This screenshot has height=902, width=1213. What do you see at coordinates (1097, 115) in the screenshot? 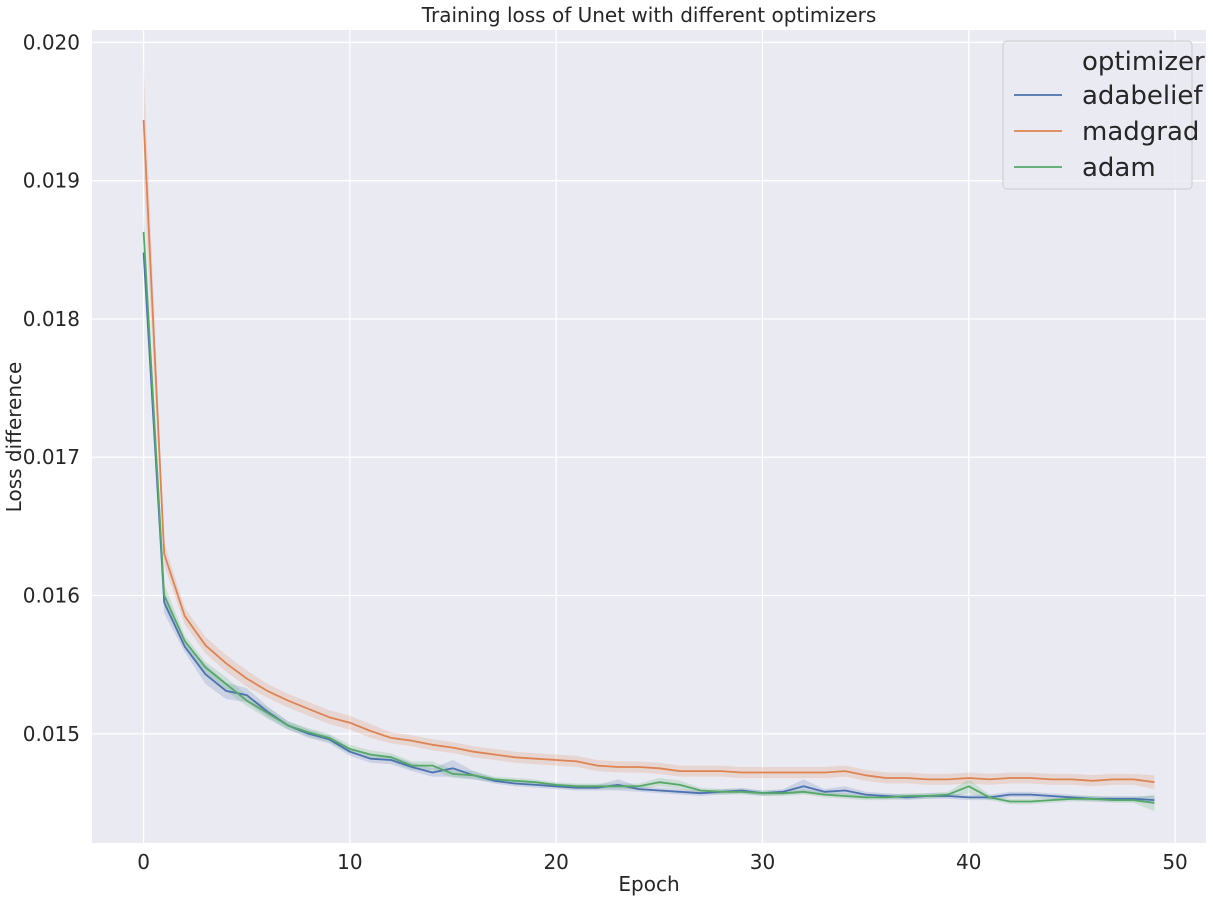
I see `legend-box` at bounding box center [1097, 115].